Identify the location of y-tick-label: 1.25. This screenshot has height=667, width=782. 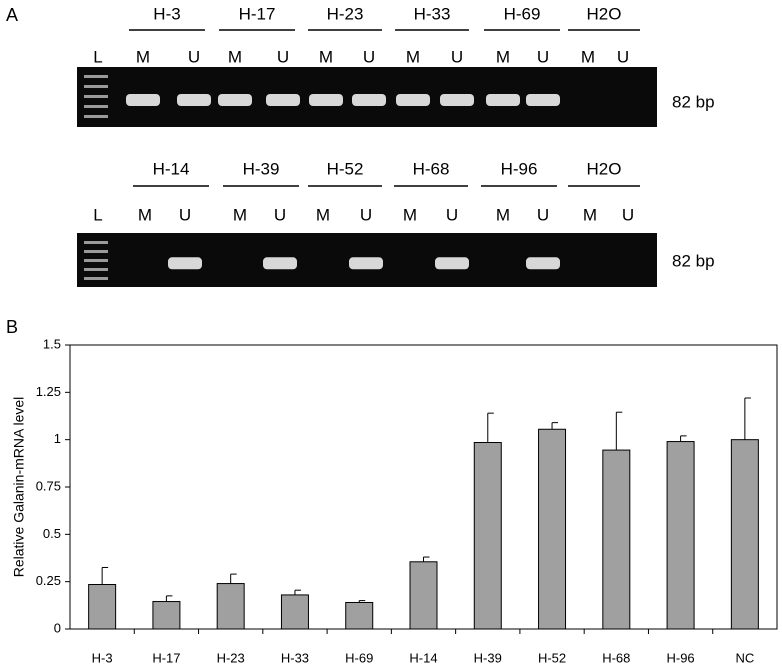
(48, 391).